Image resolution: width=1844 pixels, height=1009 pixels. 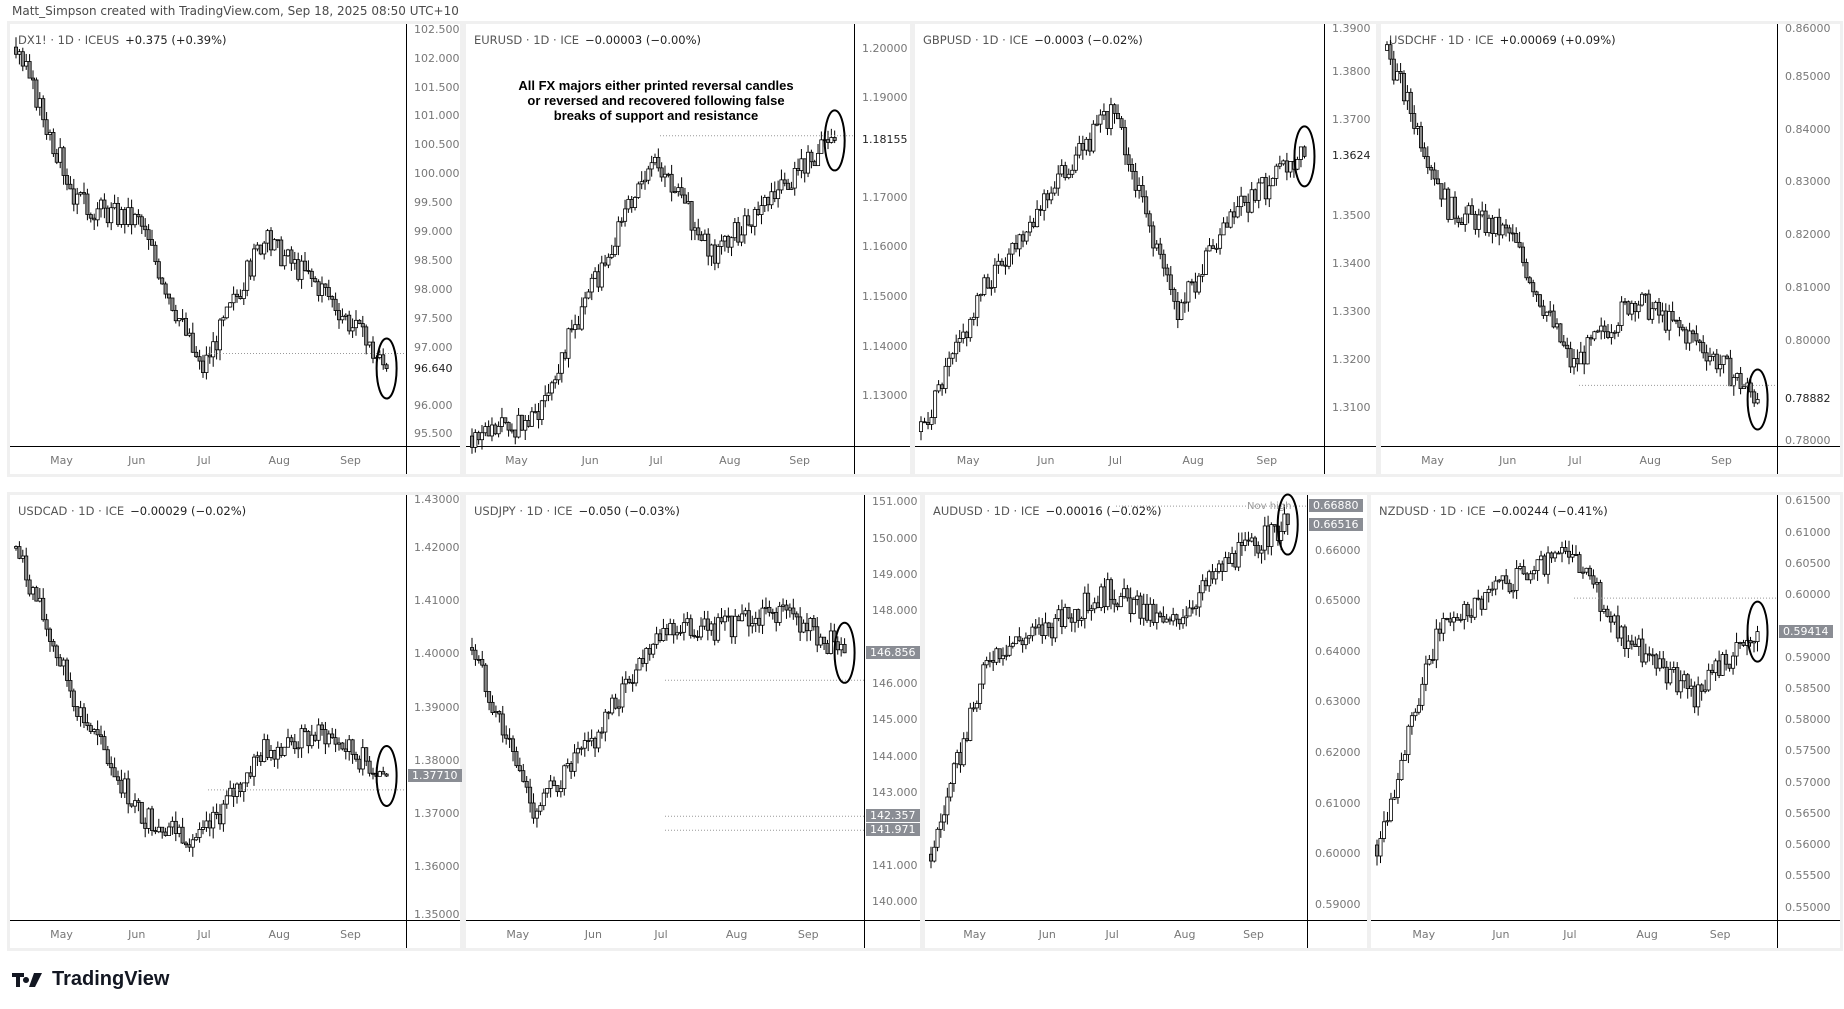 I want to click on symbol-header: NZDUSD · 1D · ICE −0.00244 (−0.41%), so click(x=1493, y=511).